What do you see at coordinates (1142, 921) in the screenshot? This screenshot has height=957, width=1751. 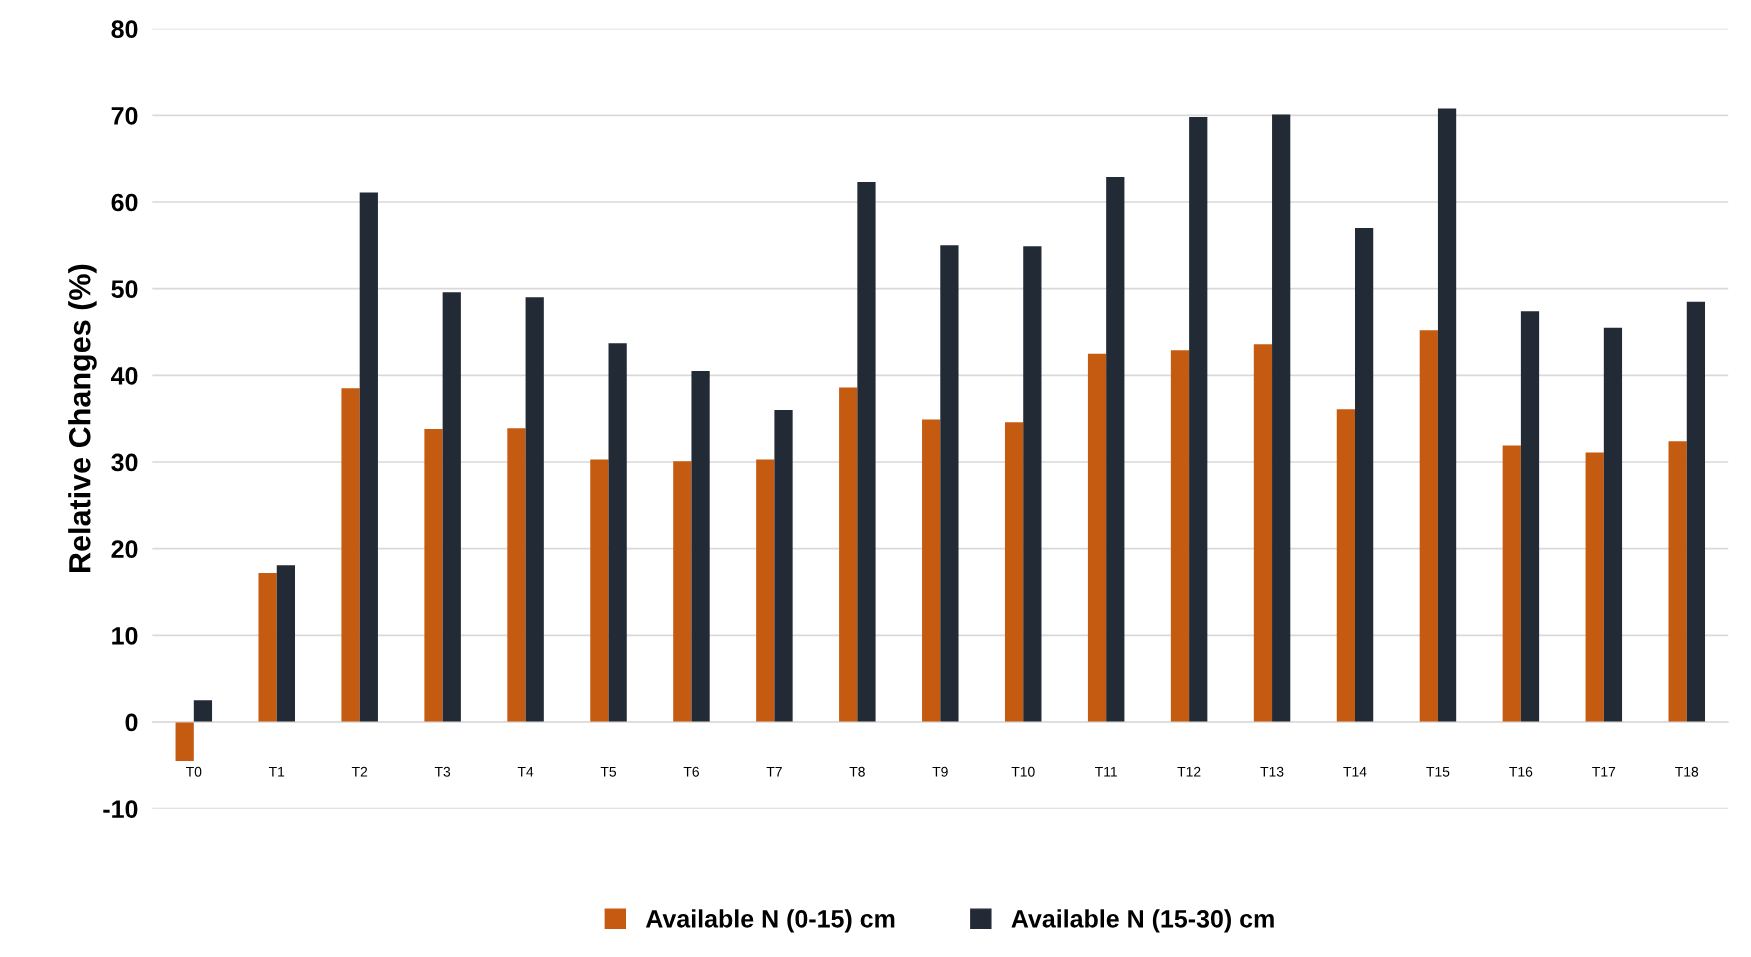 I see `legend-label: Available N (15-30) cm` at bounding box center [1142, 921].